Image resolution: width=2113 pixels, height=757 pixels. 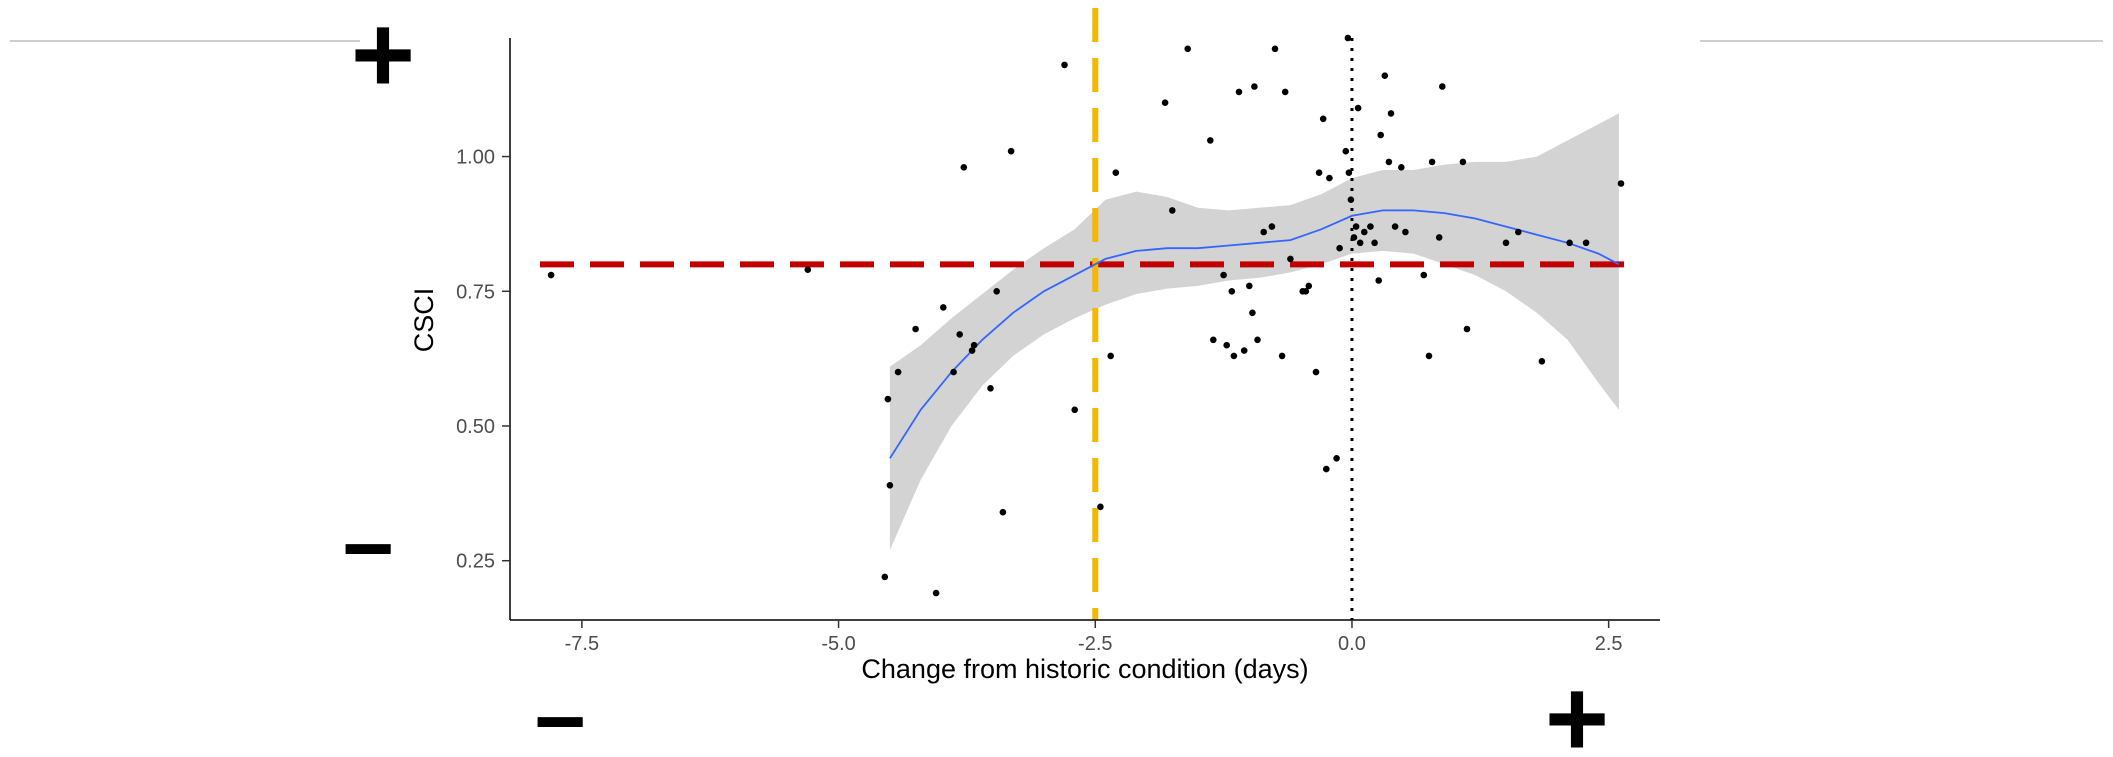 What do you see at coordinates (368, 549) in the screenshot?
I see `y-minus-annotation: −` at bounding box center [368, 549].